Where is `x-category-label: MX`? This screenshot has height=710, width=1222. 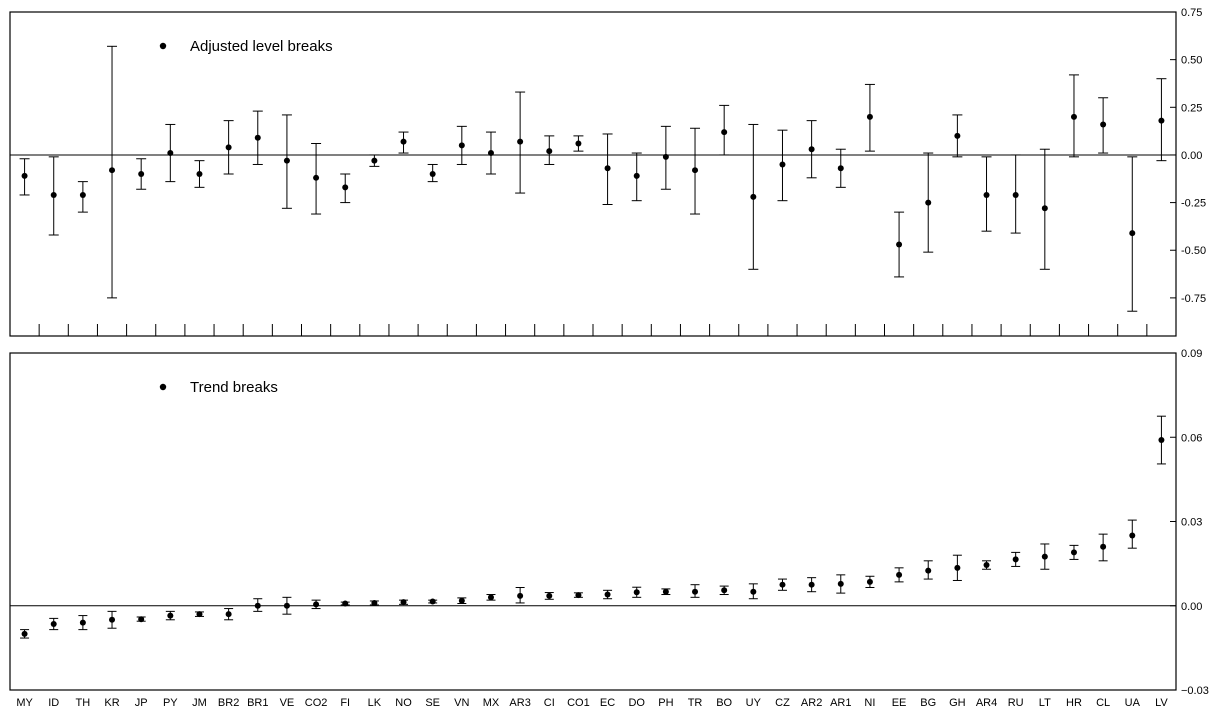
x-category-label: MX is located at coordinates (491, 703).